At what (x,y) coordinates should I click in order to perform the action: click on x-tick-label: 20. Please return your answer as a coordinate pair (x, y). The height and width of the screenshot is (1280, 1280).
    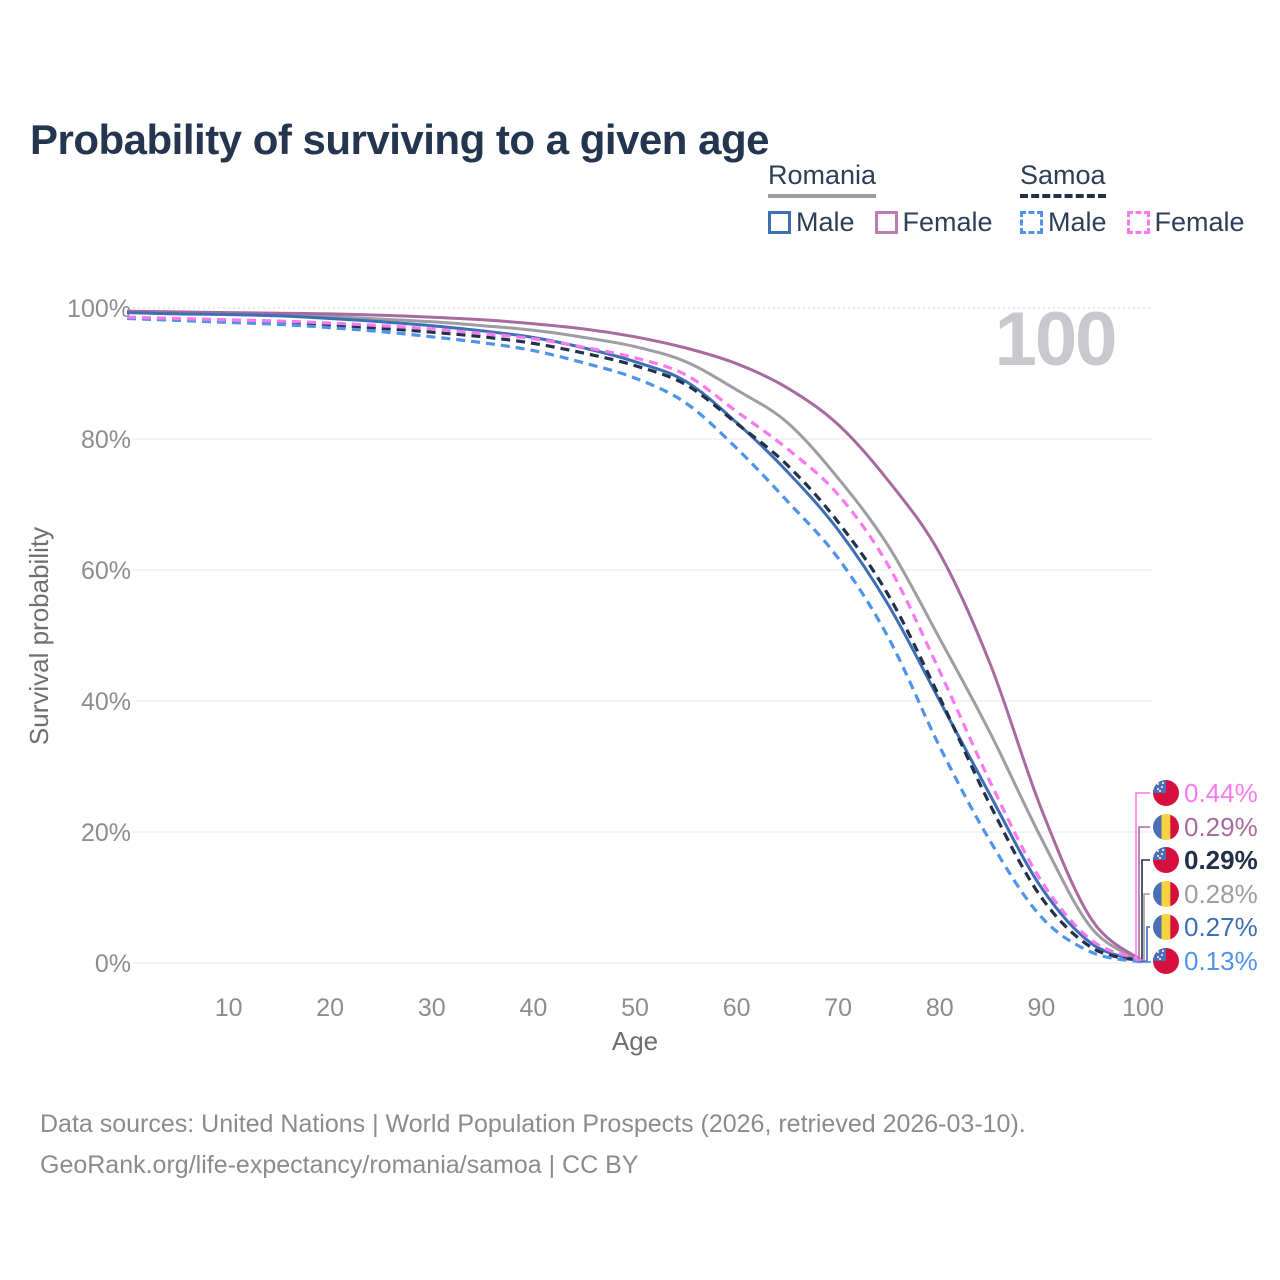
    Looking at the image, I should click on (330, 1008).